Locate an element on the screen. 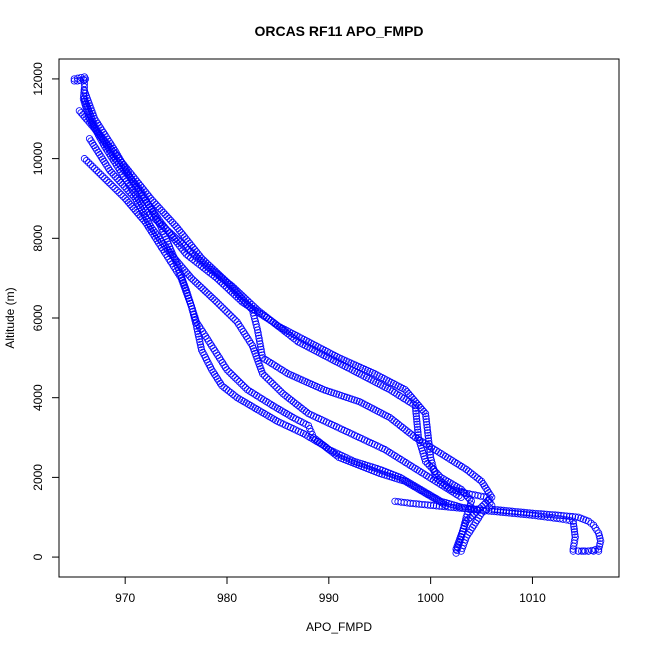 The height and width of the screenshot is (650, 650). x-tick-label: 970 is located at coordinates (125, 598).